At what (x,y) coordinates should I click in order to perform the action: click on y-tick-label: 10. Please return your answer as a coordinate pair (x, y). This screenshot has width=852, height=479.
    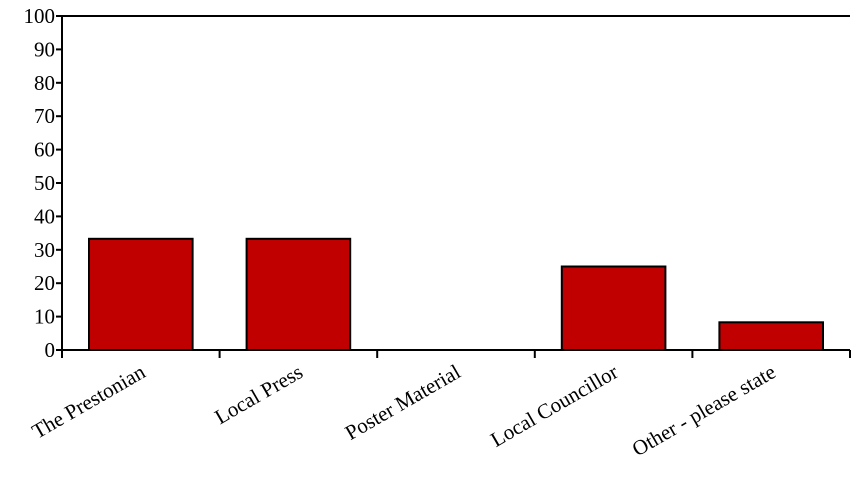
    Looking at the image, I should click on (44, 317).